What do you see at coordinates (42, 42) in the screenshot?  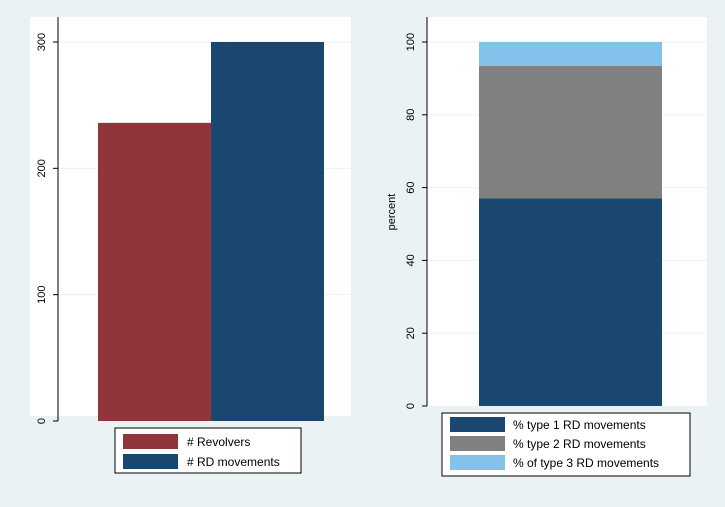 I see `y-tick-label: 300` at bounding box center [42, 42].